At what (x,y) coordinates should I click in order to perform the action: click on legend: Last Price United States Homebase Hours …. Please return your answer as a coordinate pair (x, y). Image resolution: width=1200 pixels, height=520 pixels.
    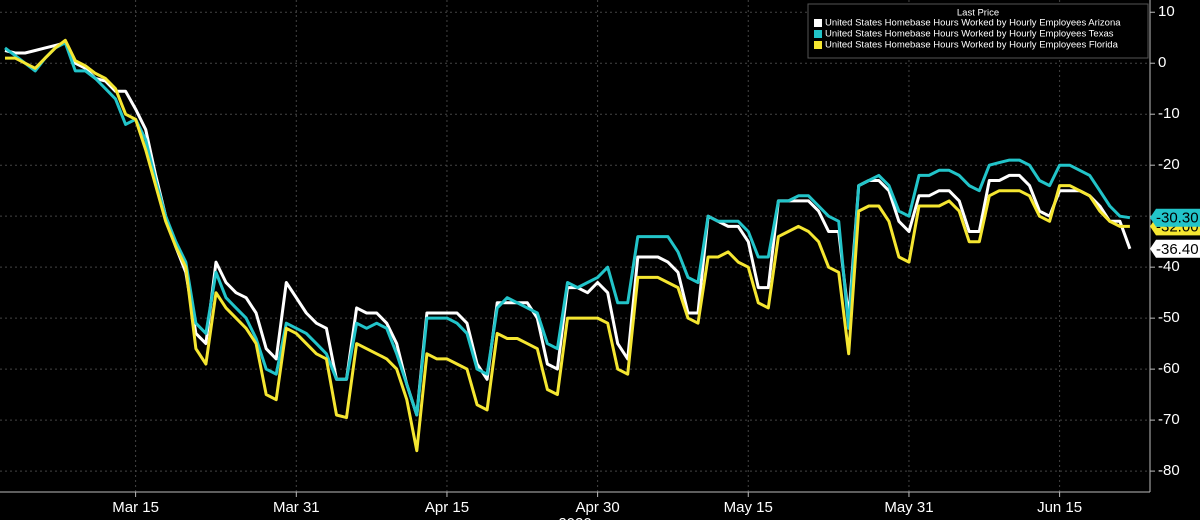
    Looking at the image, I should click on (978, 31).